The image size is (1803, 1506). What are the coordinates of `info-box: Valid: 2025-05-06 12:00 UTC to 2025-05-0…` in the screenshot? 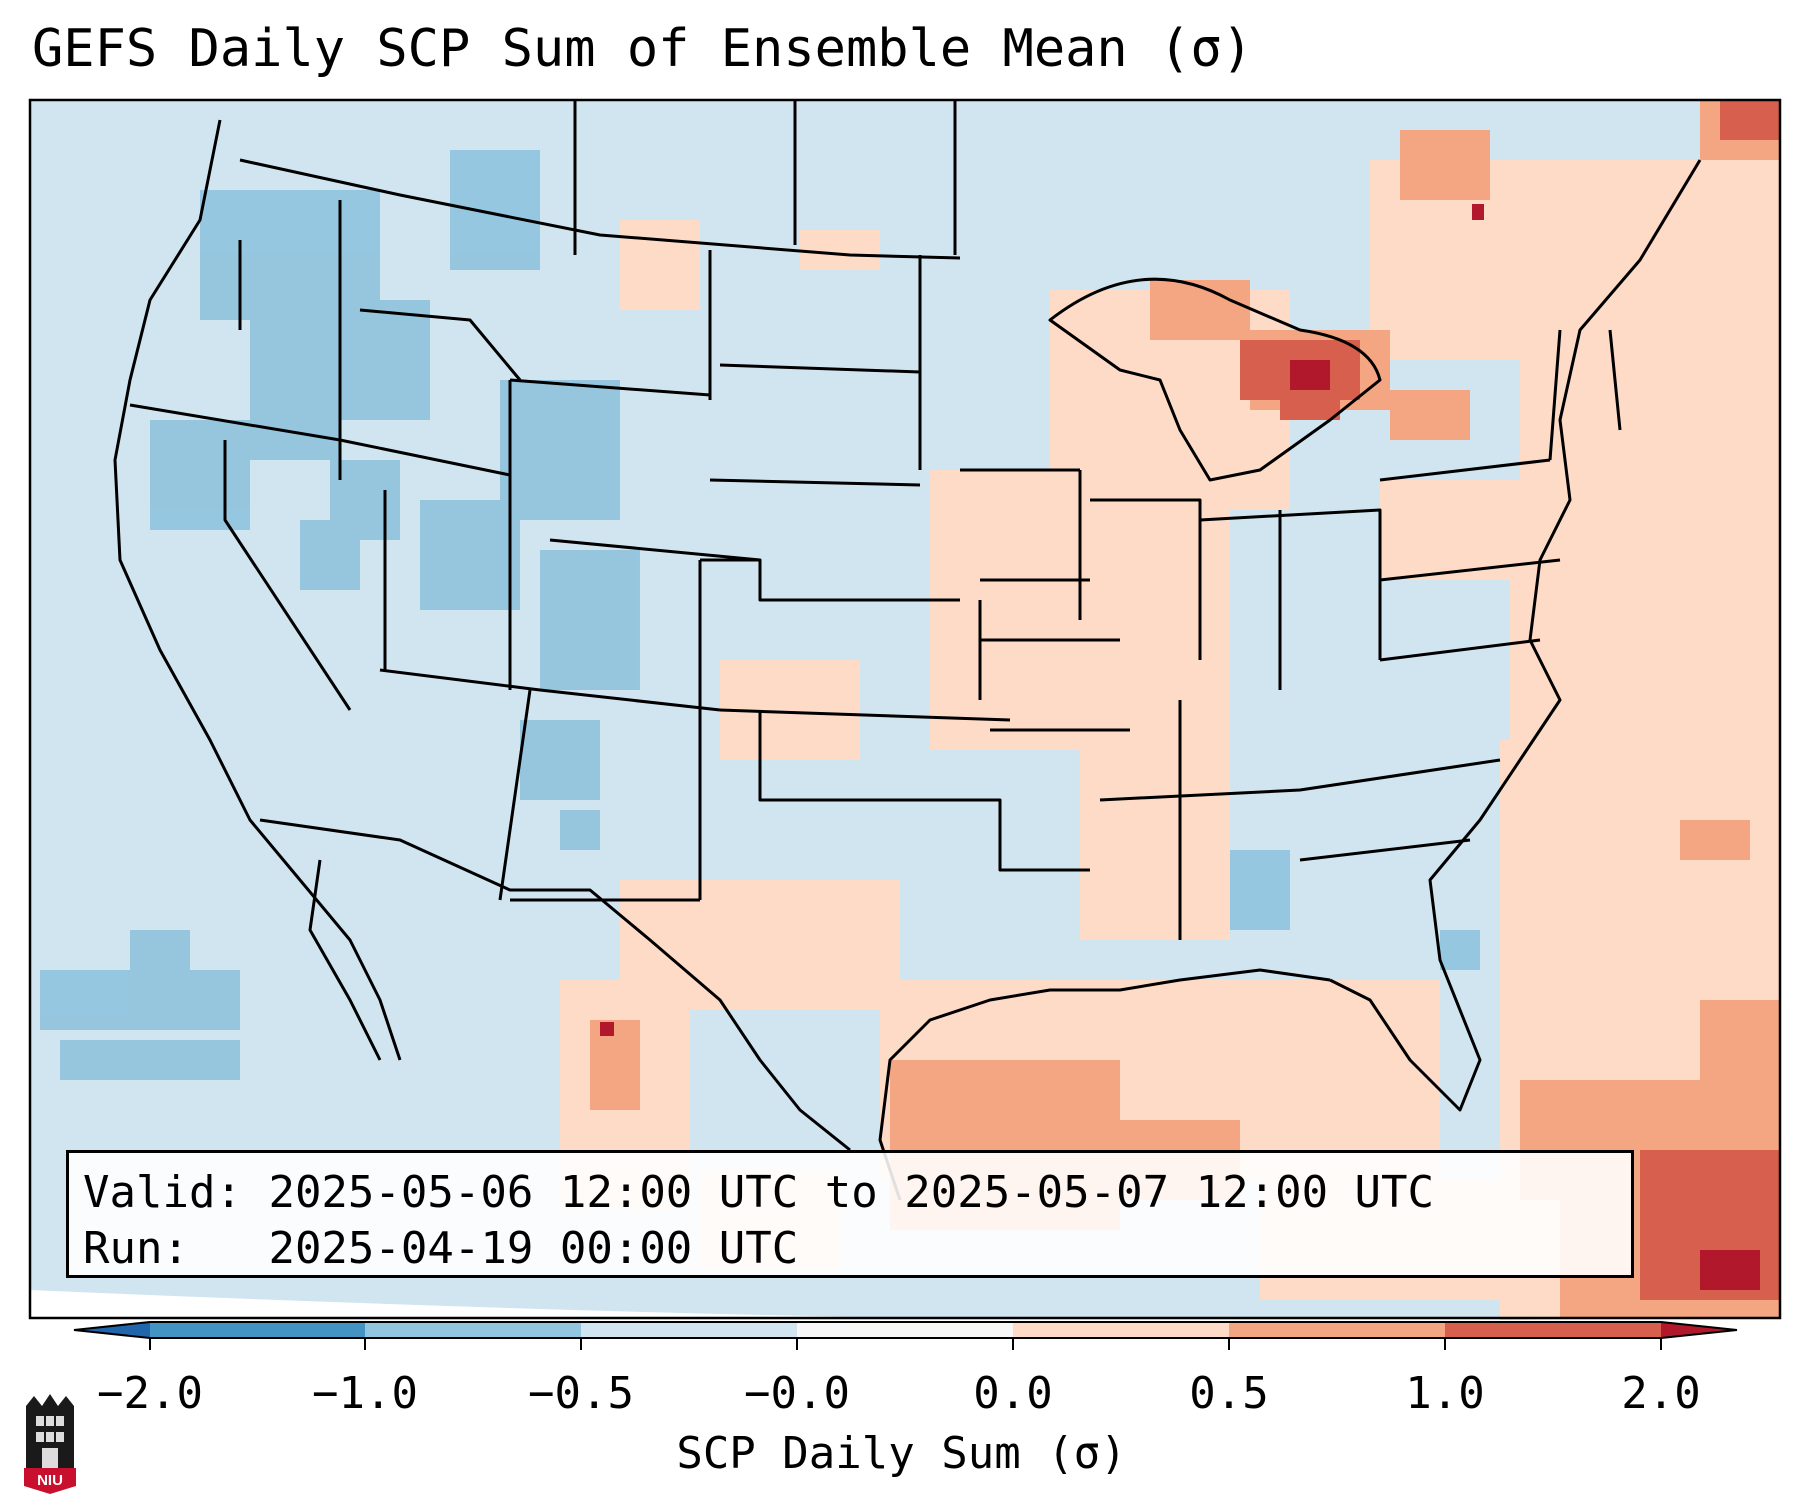 It's located at (850, 1214).